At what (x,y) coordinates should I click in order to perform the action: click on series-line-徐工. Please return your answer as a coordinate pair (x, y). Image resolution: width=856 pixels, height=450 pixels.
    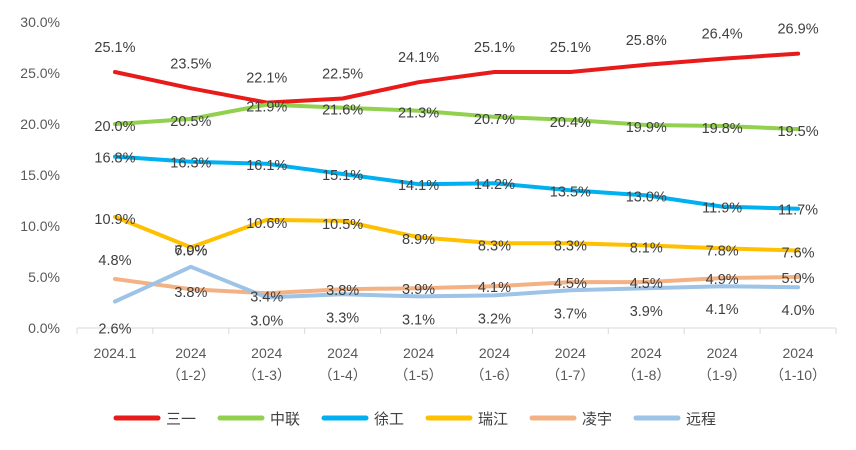
    Looking at the image, I should click on (457, 182).